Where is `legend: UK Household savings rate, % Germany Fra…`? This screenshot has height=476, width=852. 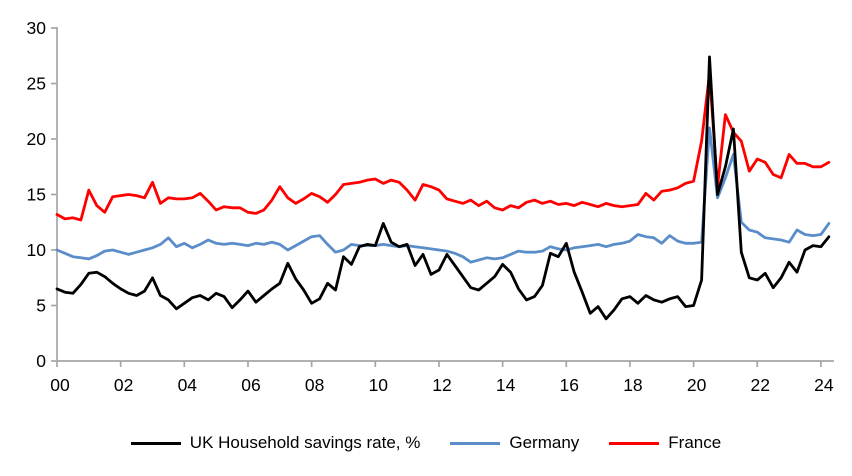
legend: UK Household savings rate, % Germany Fra… is located at coordinates (426, 443).